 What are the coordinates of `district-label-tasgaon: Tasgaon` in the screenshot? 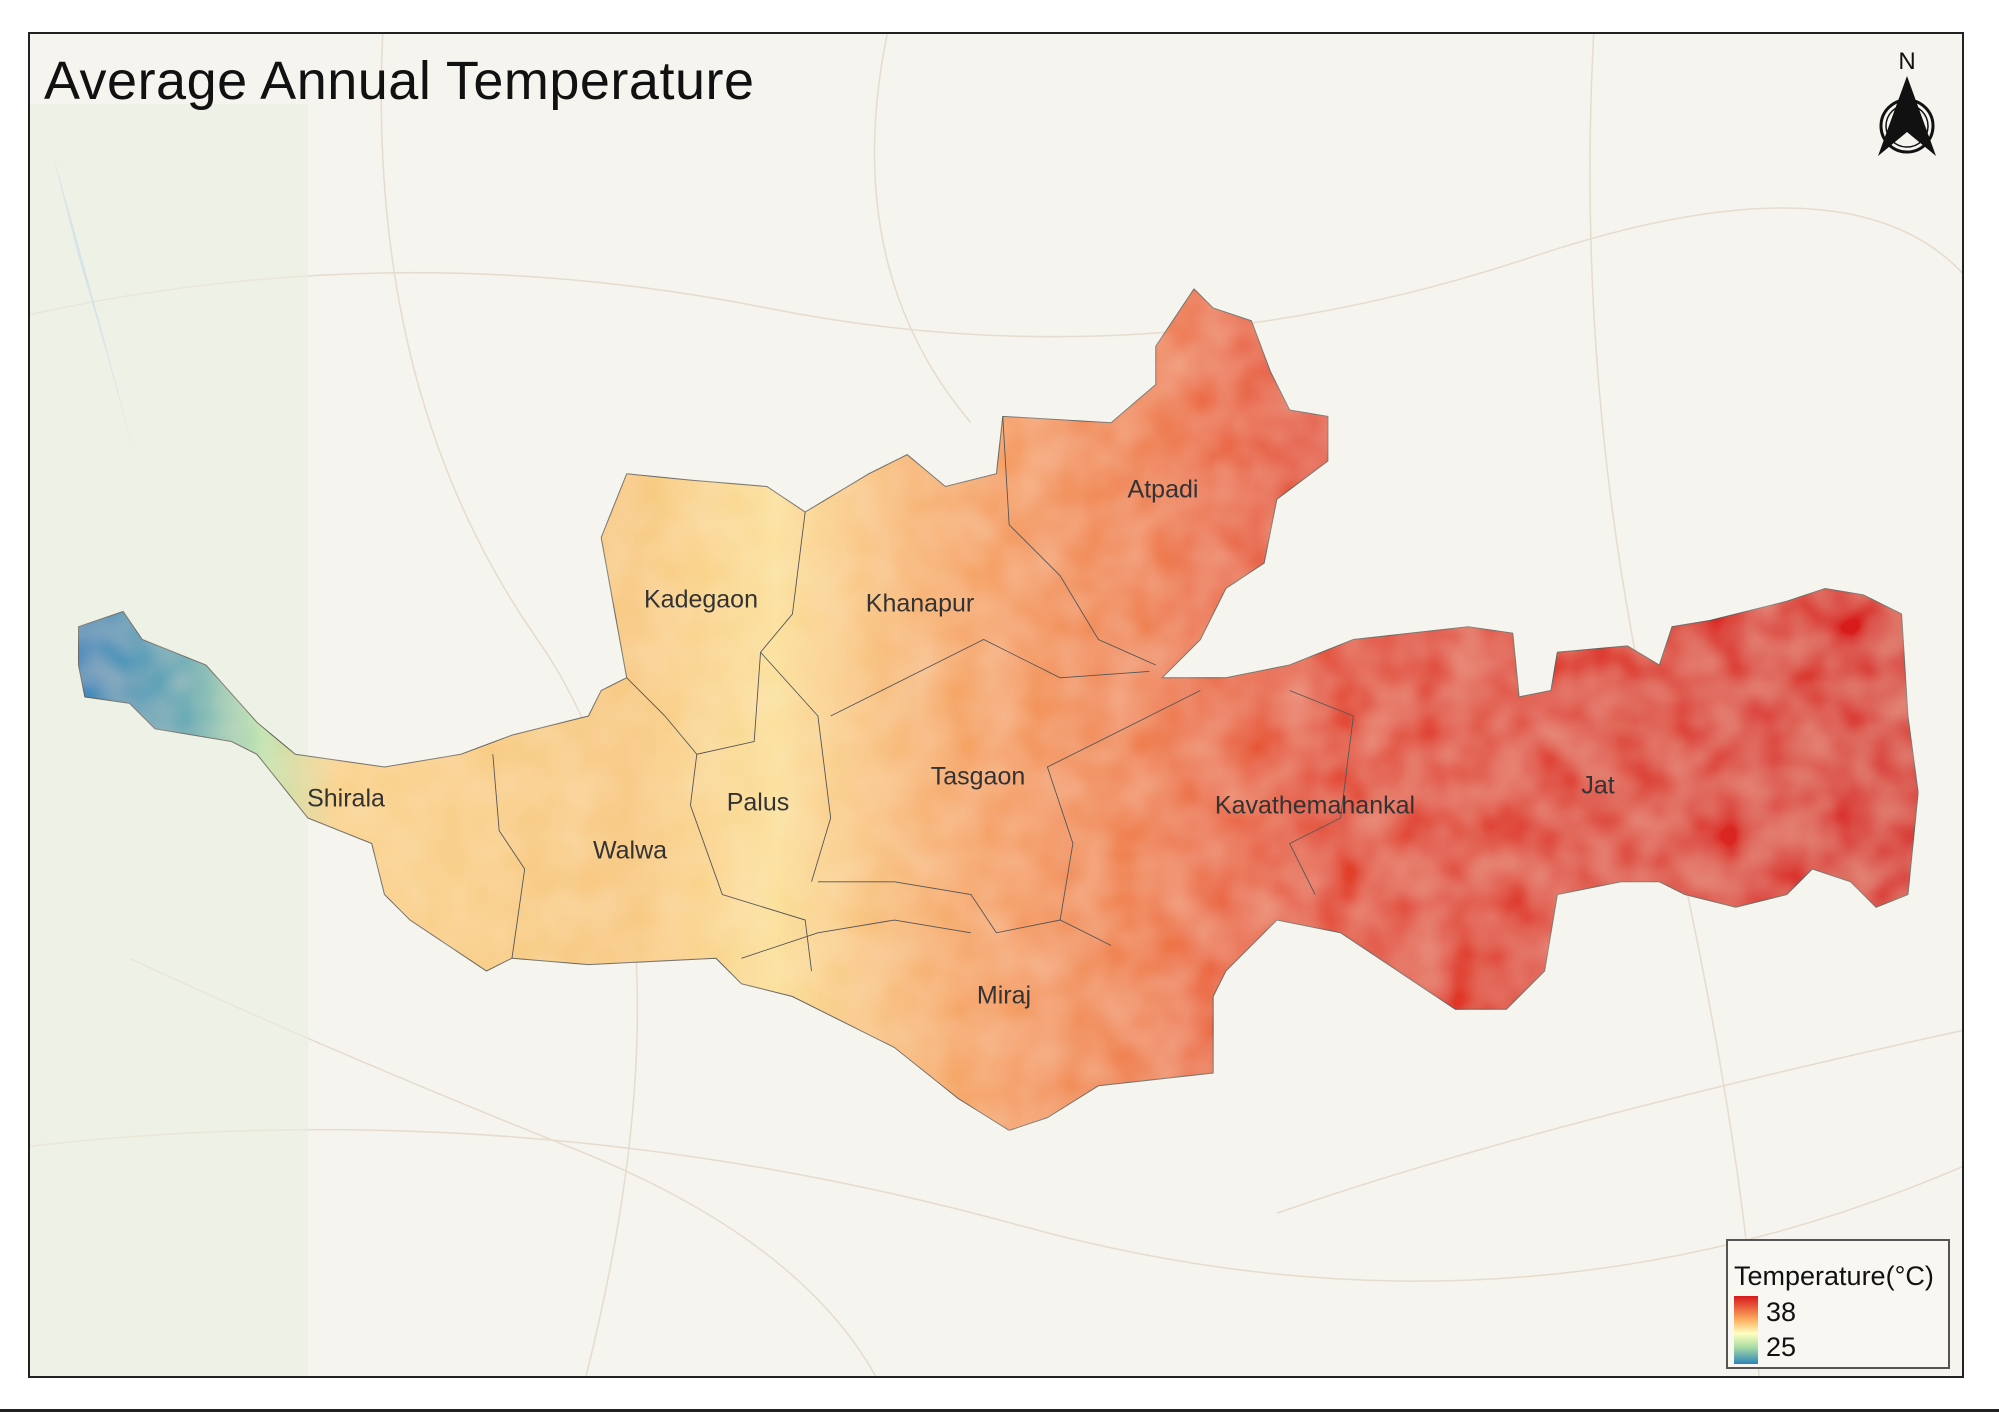 It's located at (978, 776).